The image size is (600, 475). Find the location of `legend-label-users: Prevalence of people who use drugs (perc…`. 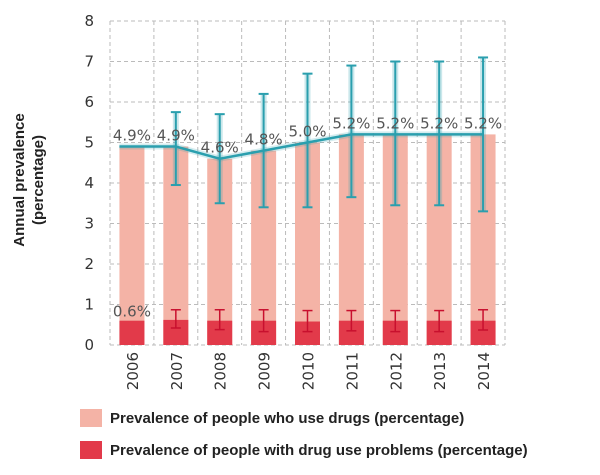

legend-label-users: Prevalence of people who use drugs (perc… is located at coordinates (287, 418).